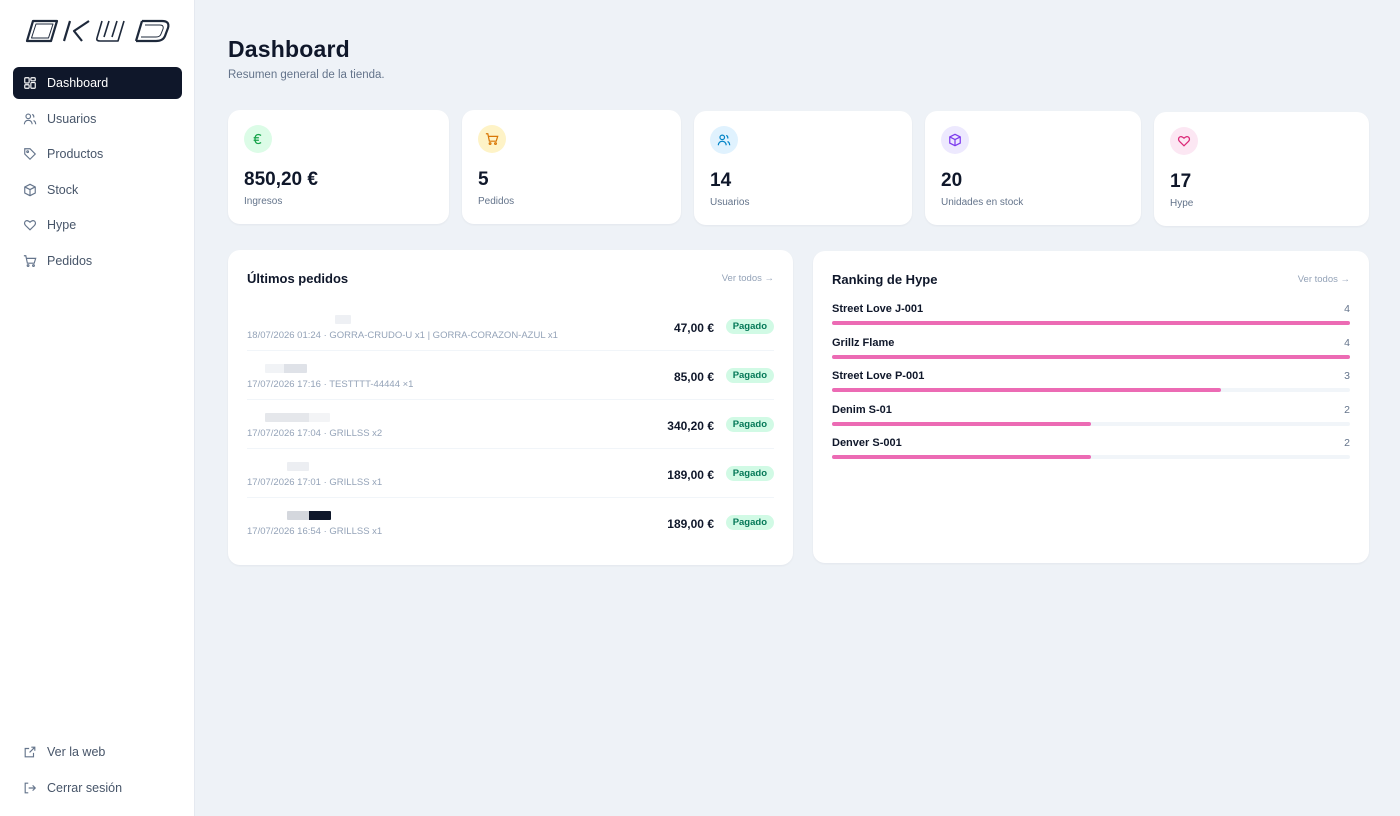 Image resolution: width=1400 pixels, height=816 pixels. I want to click on orders-panel-title: Últimos pedidos, so click(298, 278).